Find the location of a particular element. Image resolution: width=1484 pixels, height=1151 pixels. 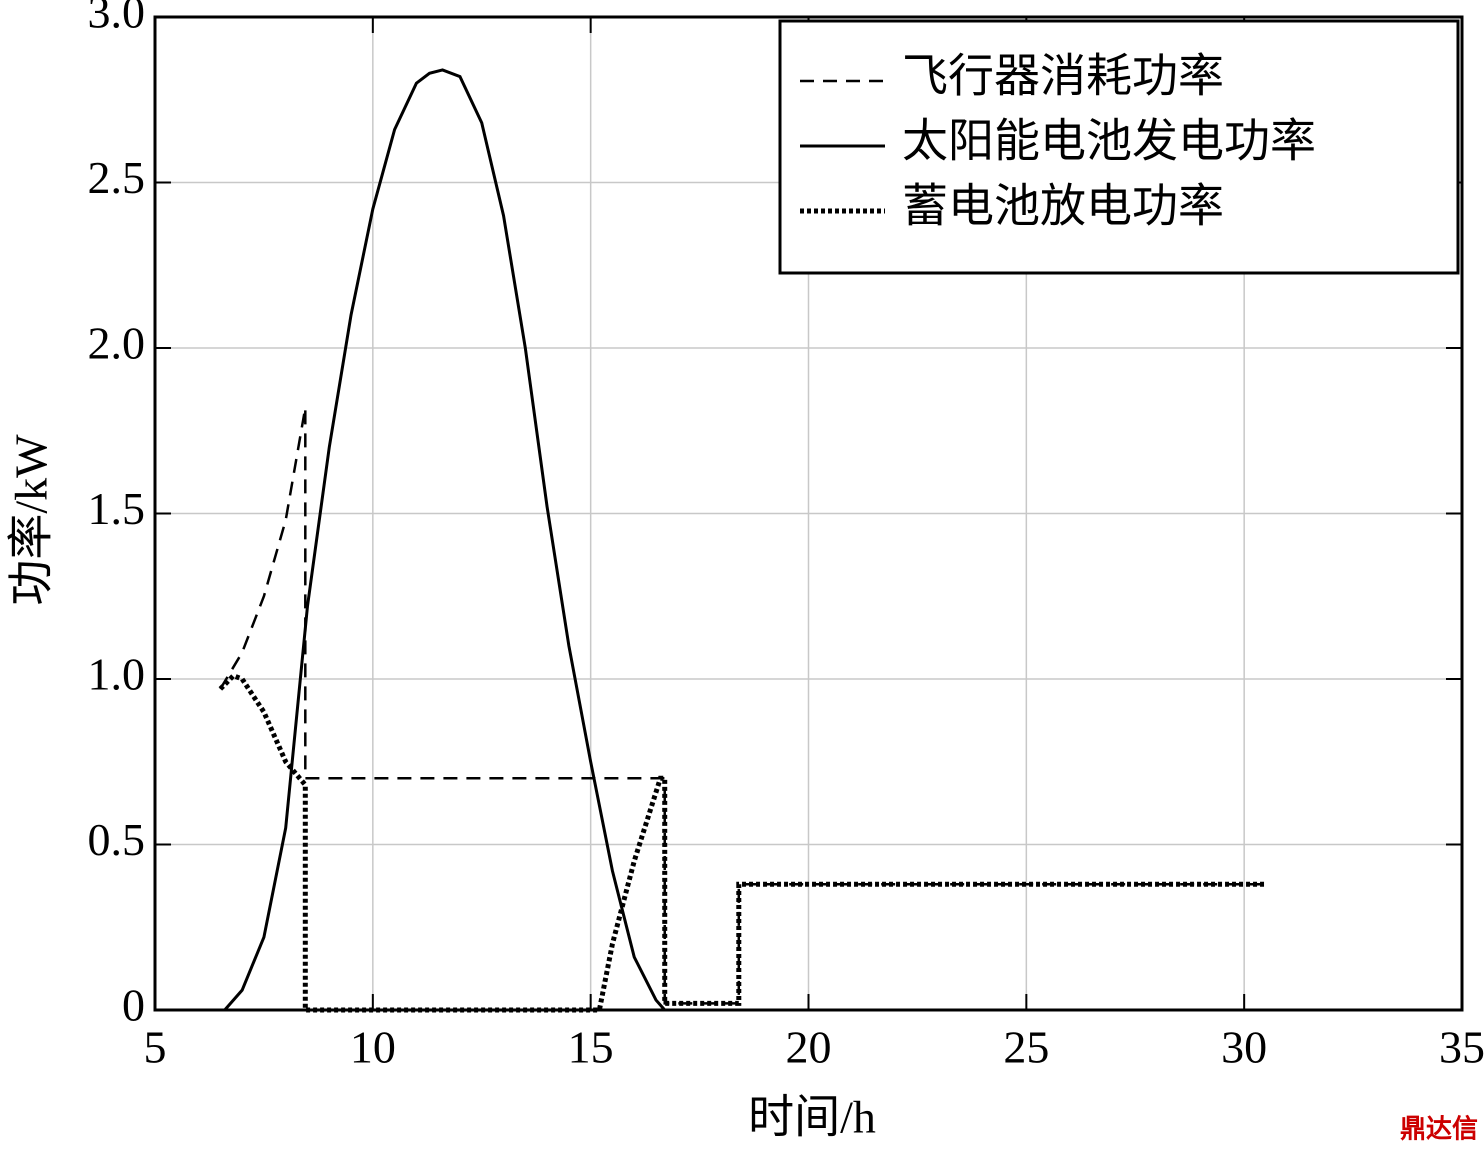

legend-label: 太阳能电池发电功率 is located at coordinates (1109, 141).